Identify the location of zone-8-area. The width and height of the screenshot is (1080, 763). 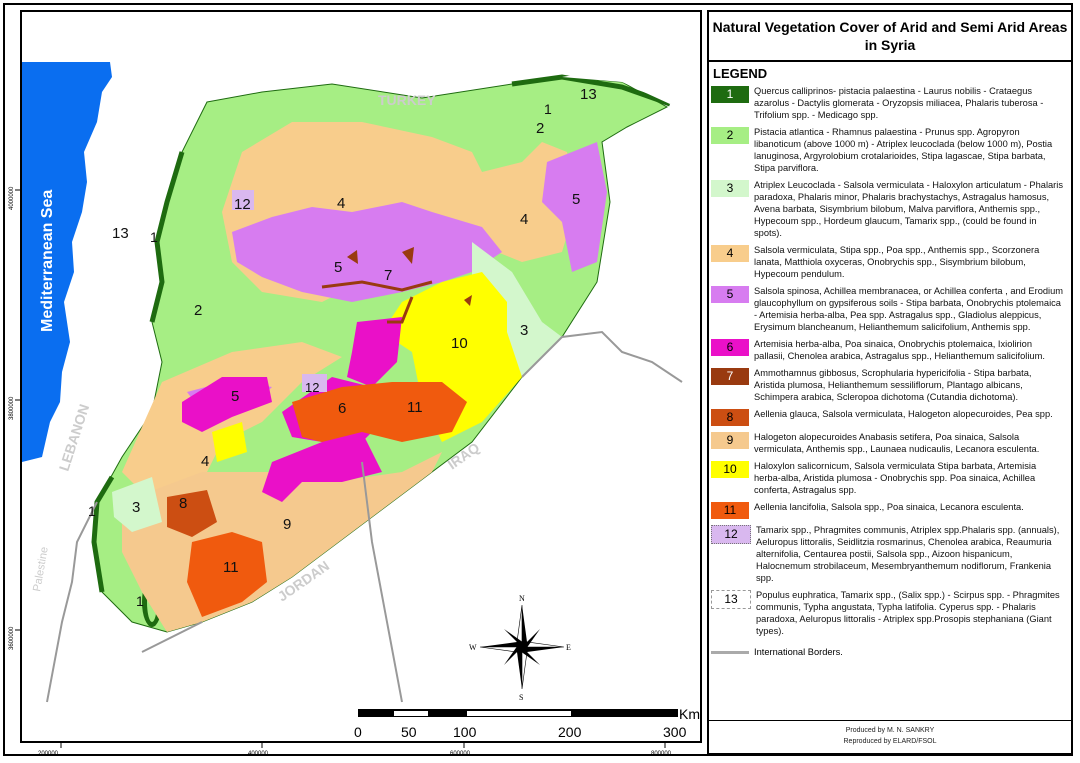
(192, 513).